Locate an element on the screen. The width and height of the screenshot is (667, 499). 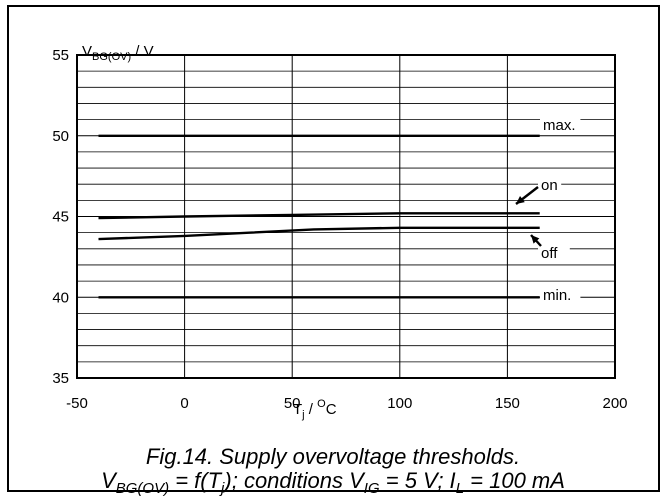
series-label-on: on is located at coordinates (549, 185).